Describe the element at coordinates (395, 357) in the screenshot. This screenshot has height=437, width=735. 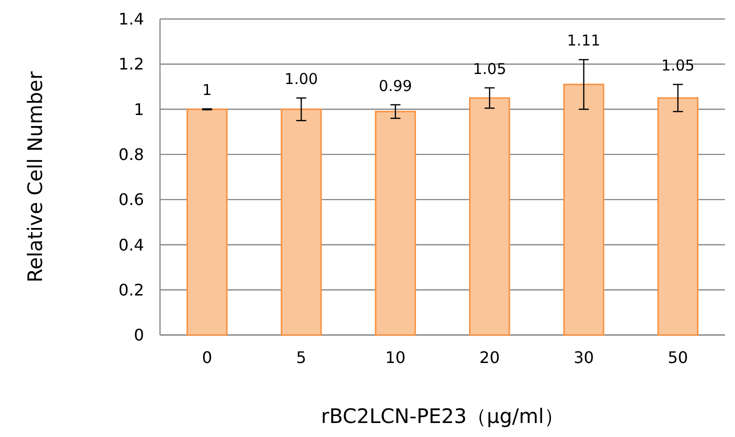
I see `x-tick-label: 10` at that location.